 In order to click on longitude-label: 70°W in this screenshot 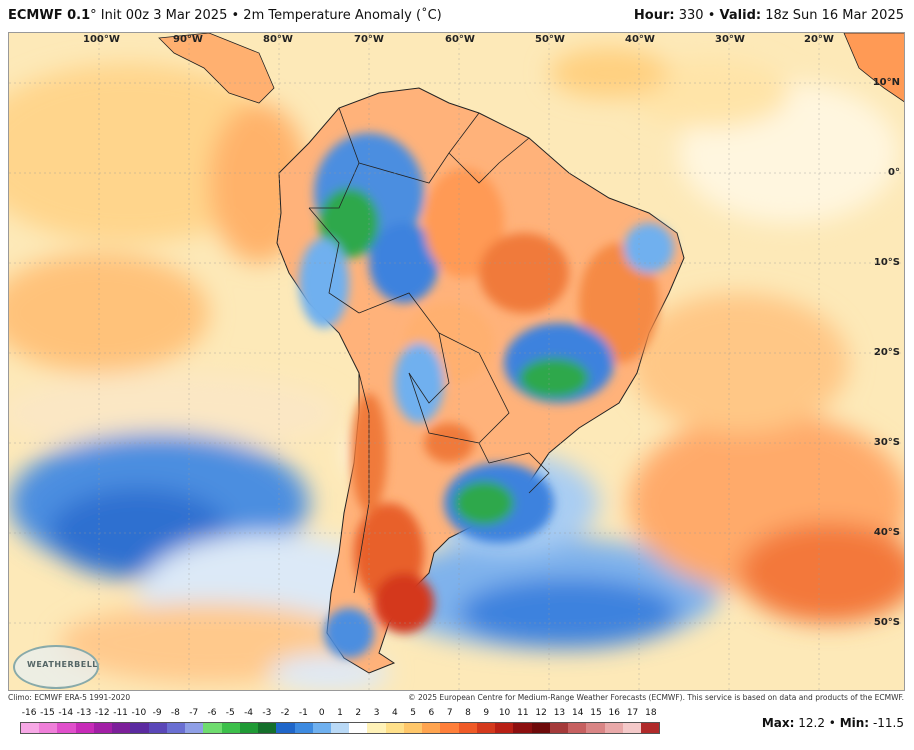, I will do `click(369, 39)`.